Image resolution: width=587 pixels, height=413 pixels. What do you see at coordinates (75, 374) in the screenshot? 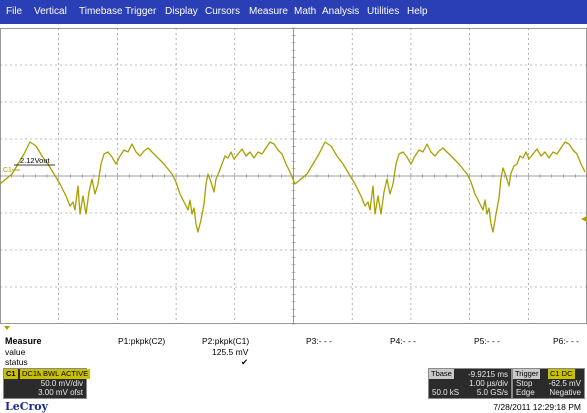
I see `channel-active-badge: ACTIVE` at bounding box center [75, 374].